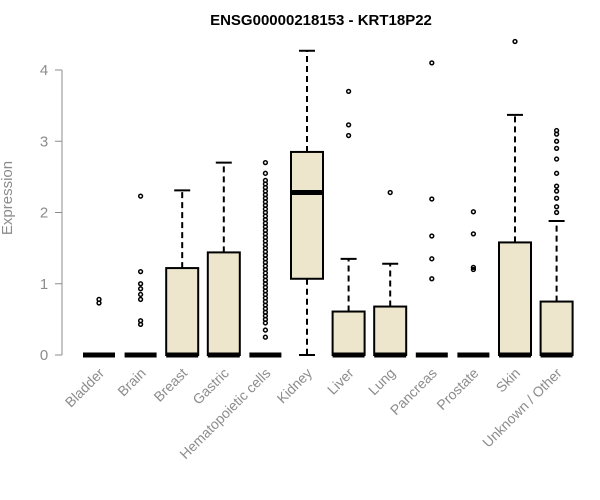  Describe the element at coordinates (321, 20) in the screenshot. I see `chart-title: ENSG00000218153 - KRT18P22` at that location.